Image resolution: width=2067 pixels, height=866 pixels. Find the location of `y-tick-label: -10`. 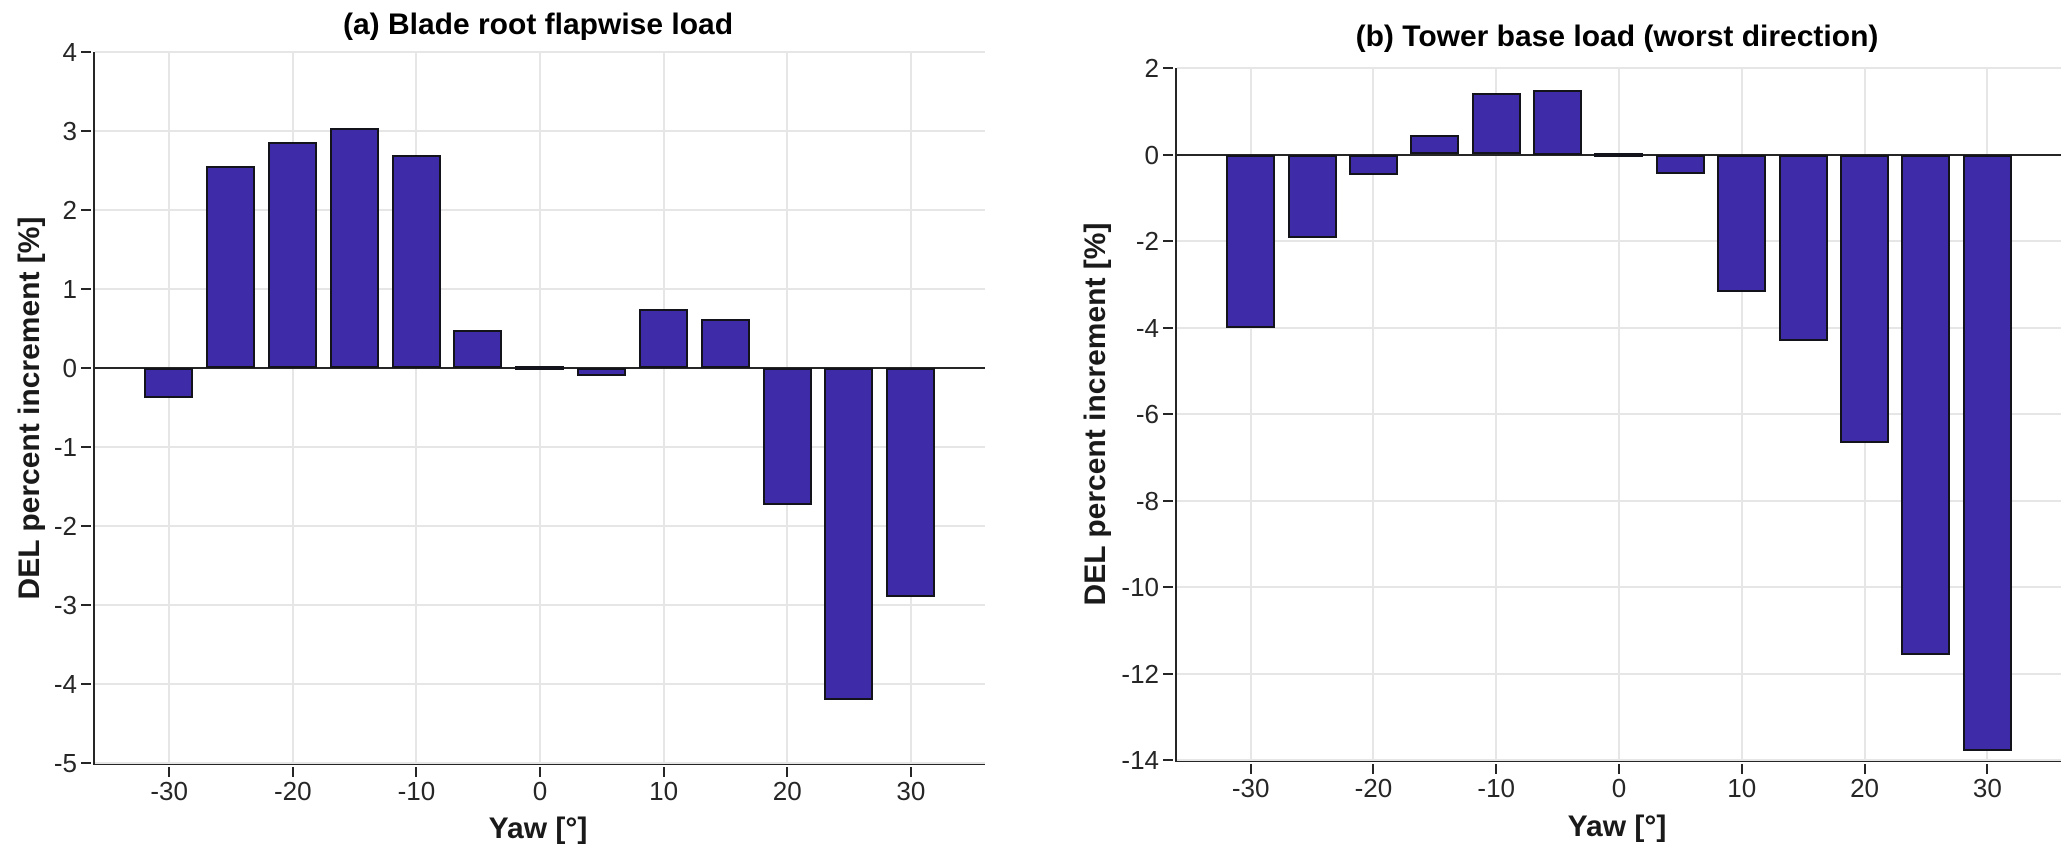

y-tick-label: -10 is located at coordinates (1140, 587).